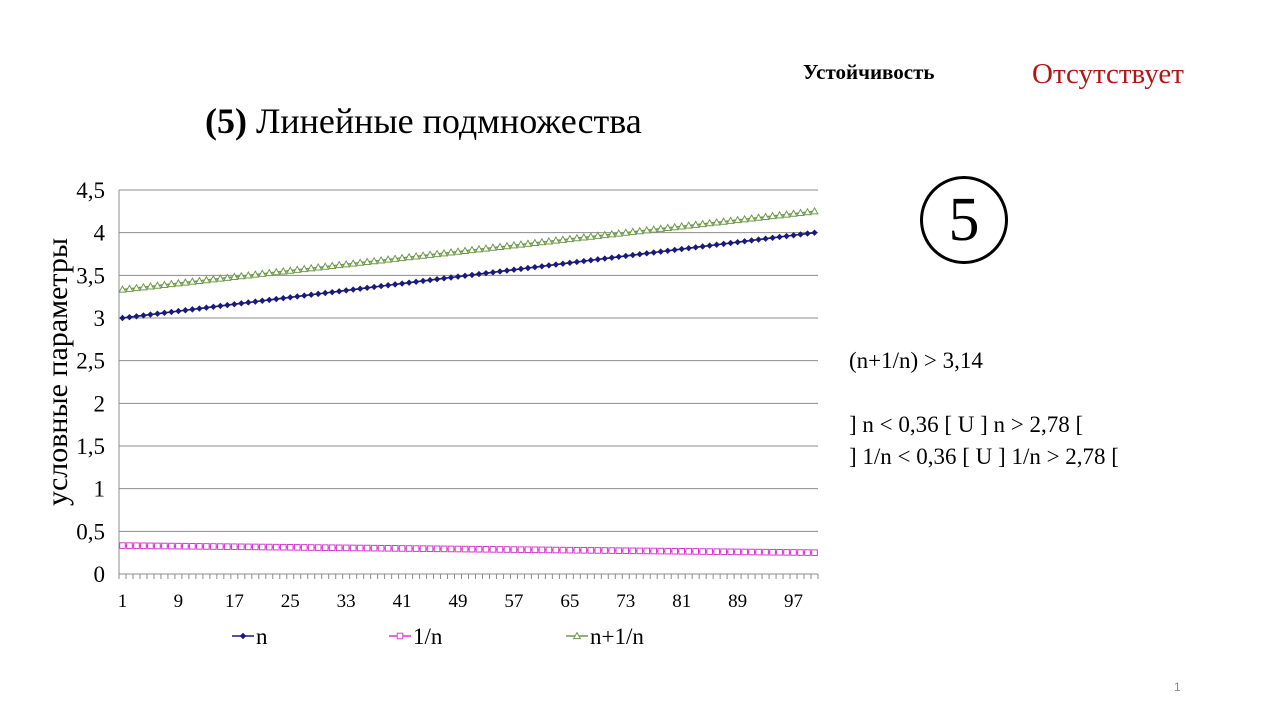 The width and height of the screenshot is (1280, 720). What do you see at coordinates (625, 601) in the screenshot?
I see `x-tick-label: 73` at bounding box center [625, 601].